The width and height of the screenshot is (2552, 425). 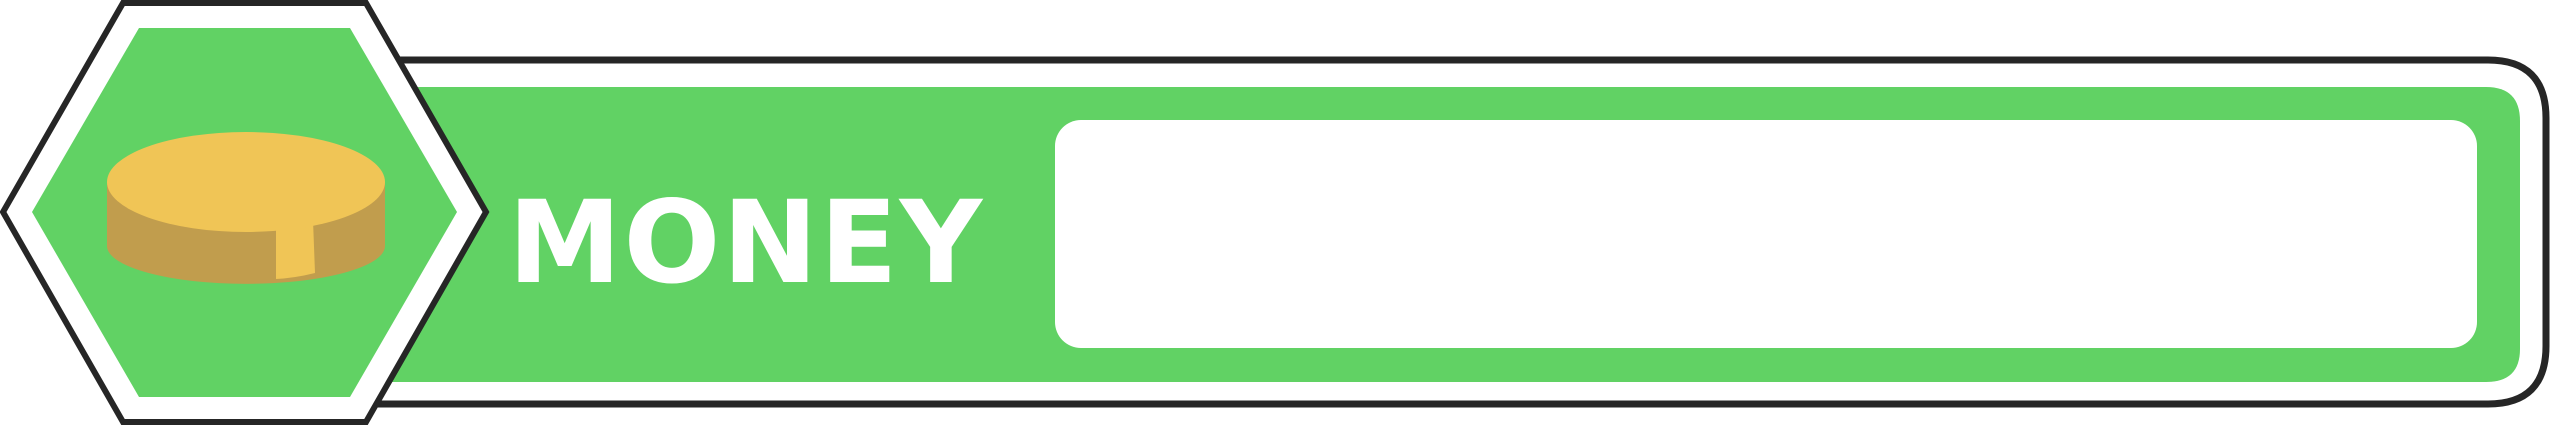 I want to click on coin-icon, so click(x=246, y=208).